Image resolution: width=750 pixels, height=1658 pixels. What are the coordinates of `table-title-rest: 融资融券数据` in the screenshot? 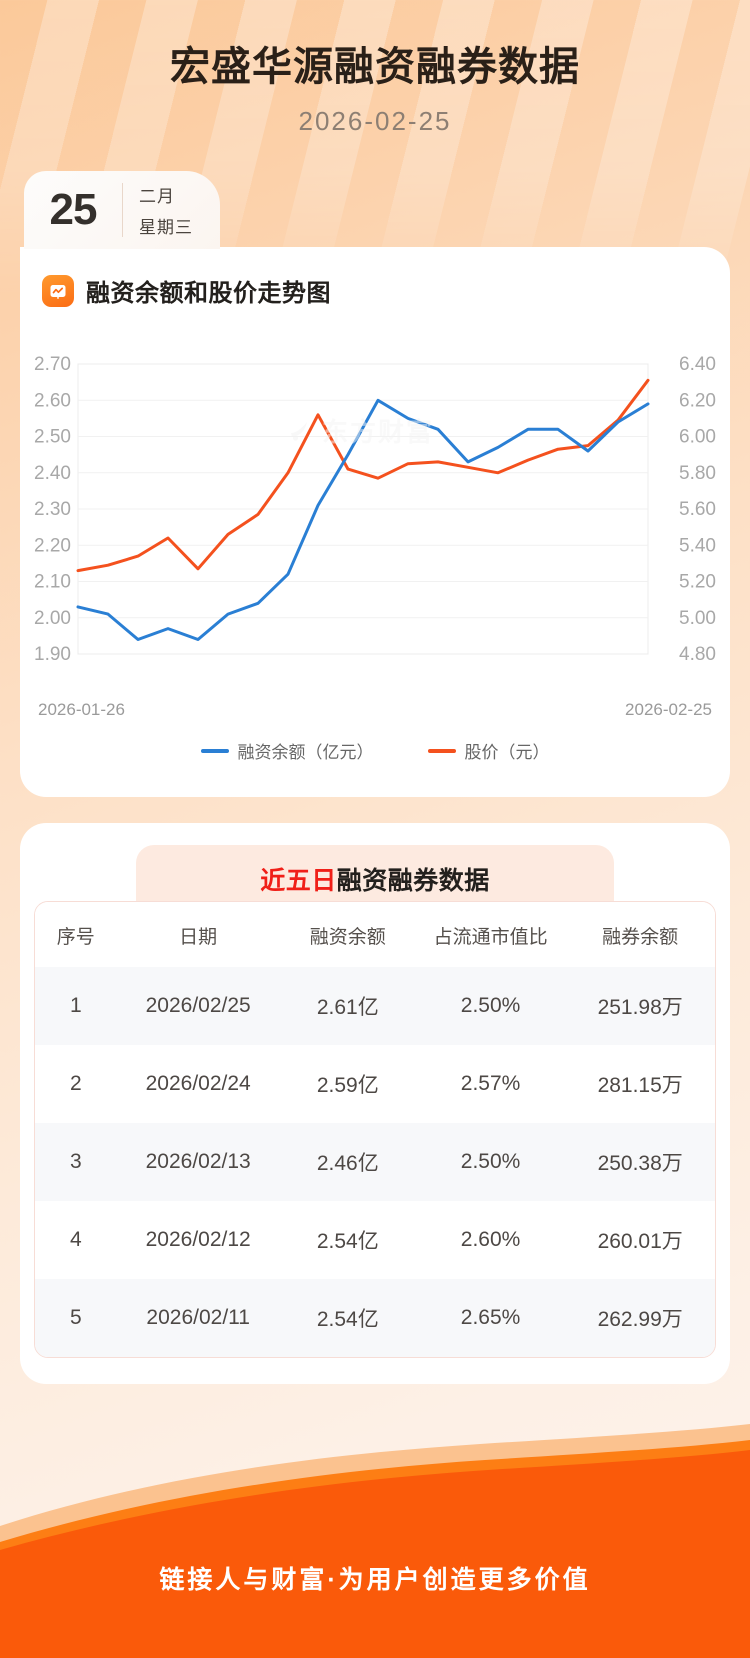 It's located at (413, 881).